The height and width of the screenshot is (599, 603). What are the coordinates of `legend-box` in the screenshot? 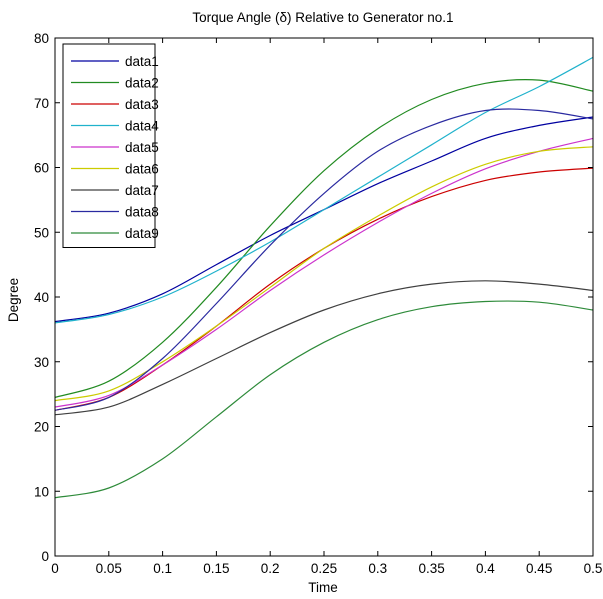 It's located at (109, 145).